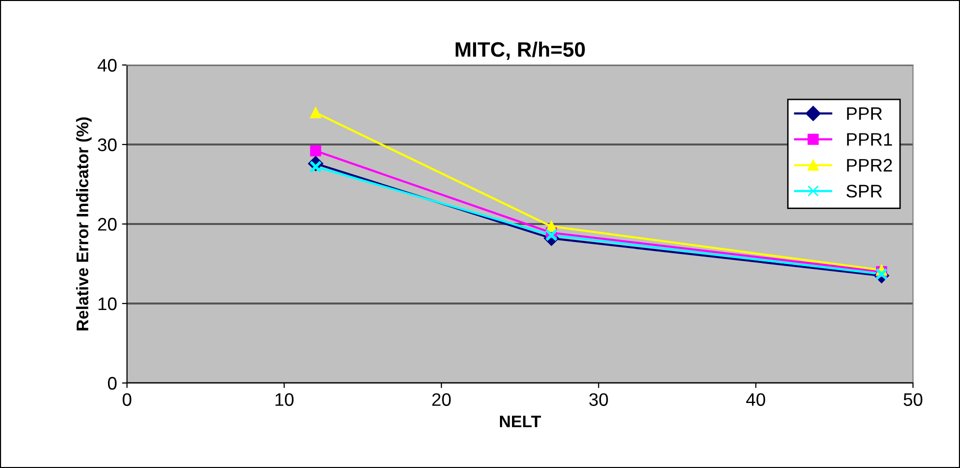 The image size is (960, 468). What do you see at coordinates (112, 383) in the screenshot?
I see `y-tick-label: 0` at bounding box center [112, 383].